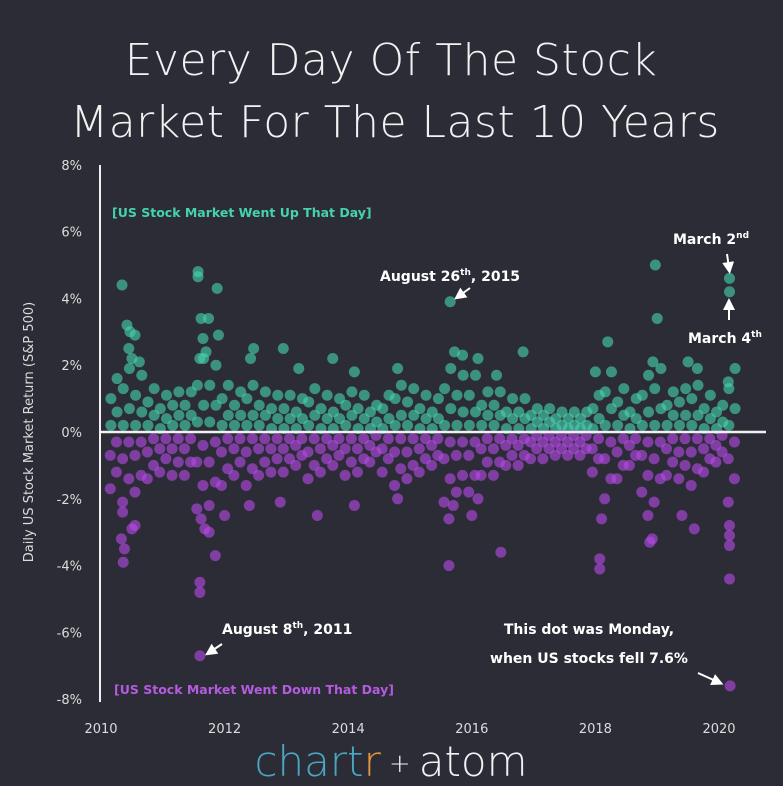 Image resolution: width=783 pixels, height=786 pixels. I want to click on svg-text: March 4th, so click(725, 338).